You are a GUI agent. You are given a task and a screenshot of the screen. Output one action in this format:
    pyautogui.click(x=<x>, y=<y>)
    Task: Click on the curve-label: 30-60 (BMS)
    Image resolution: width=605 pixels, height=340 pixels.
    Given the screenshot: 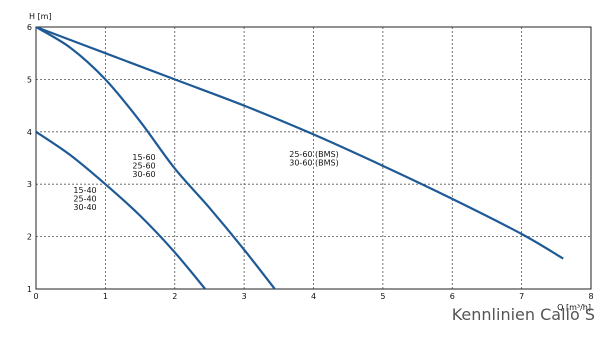 What is the action you would take?
    pyautogui.click(x=314, y=163)
    